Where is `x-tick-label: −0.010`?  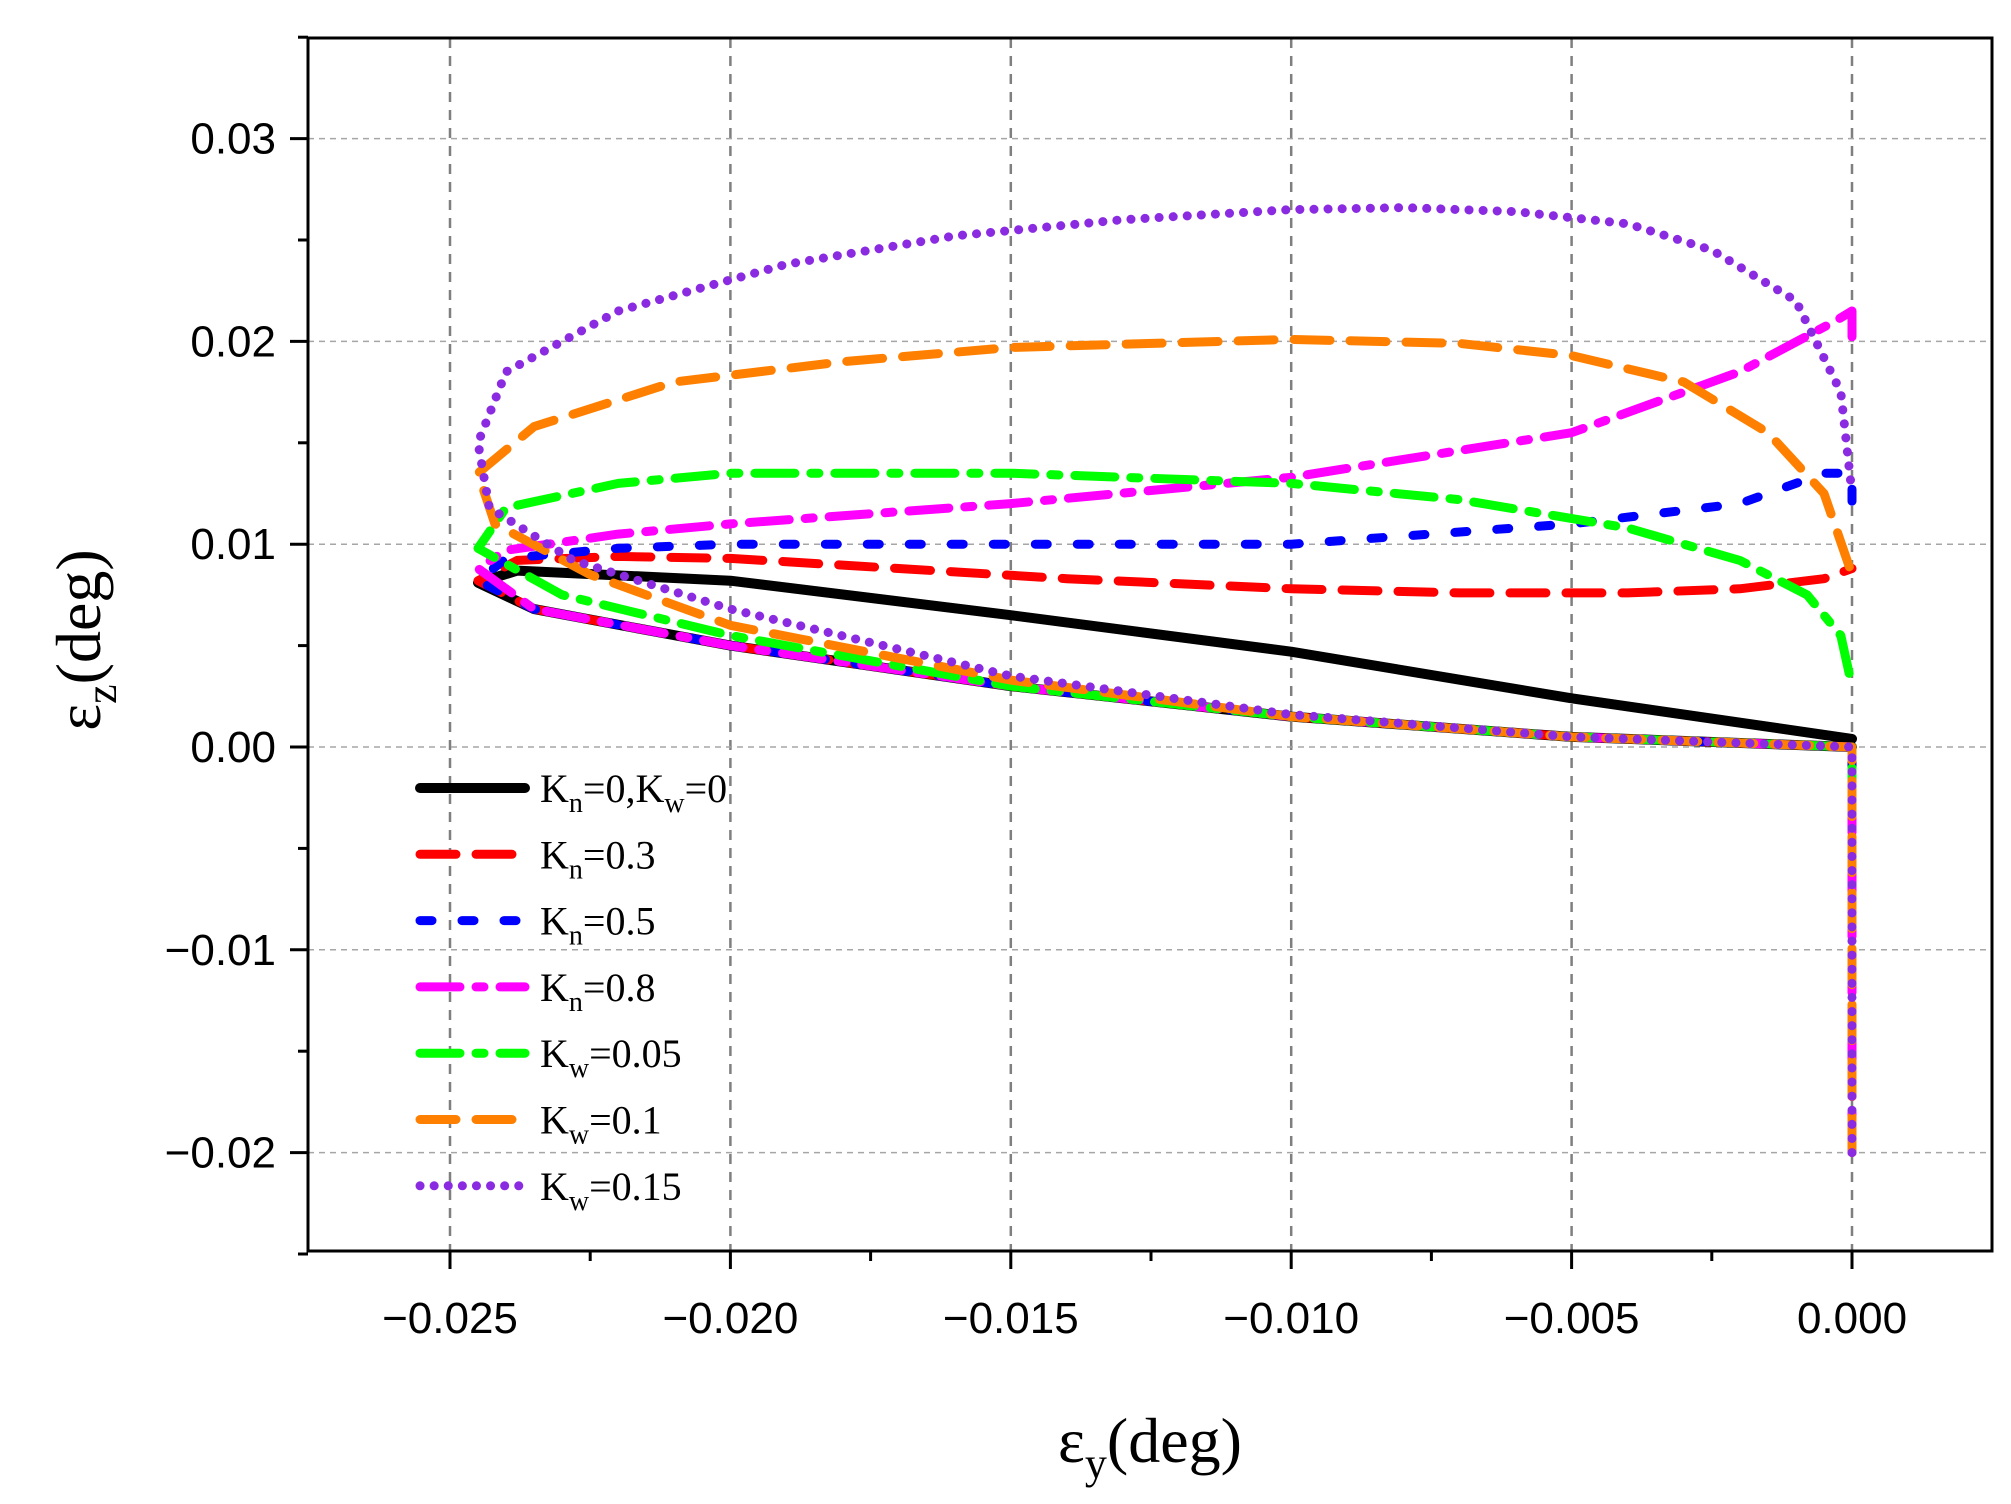
x-tick-label: −0.010 is located at coordinates (1291, 1318).